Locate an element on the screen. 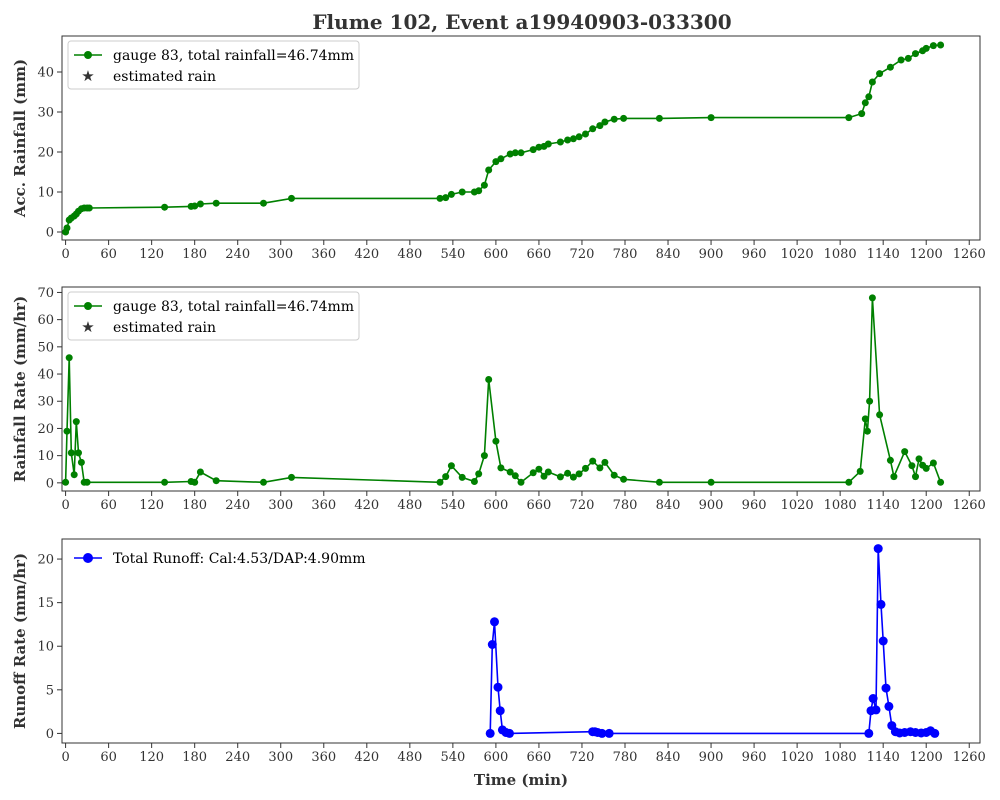  y-tick-label: 70 is located at coordinates (45, 293).